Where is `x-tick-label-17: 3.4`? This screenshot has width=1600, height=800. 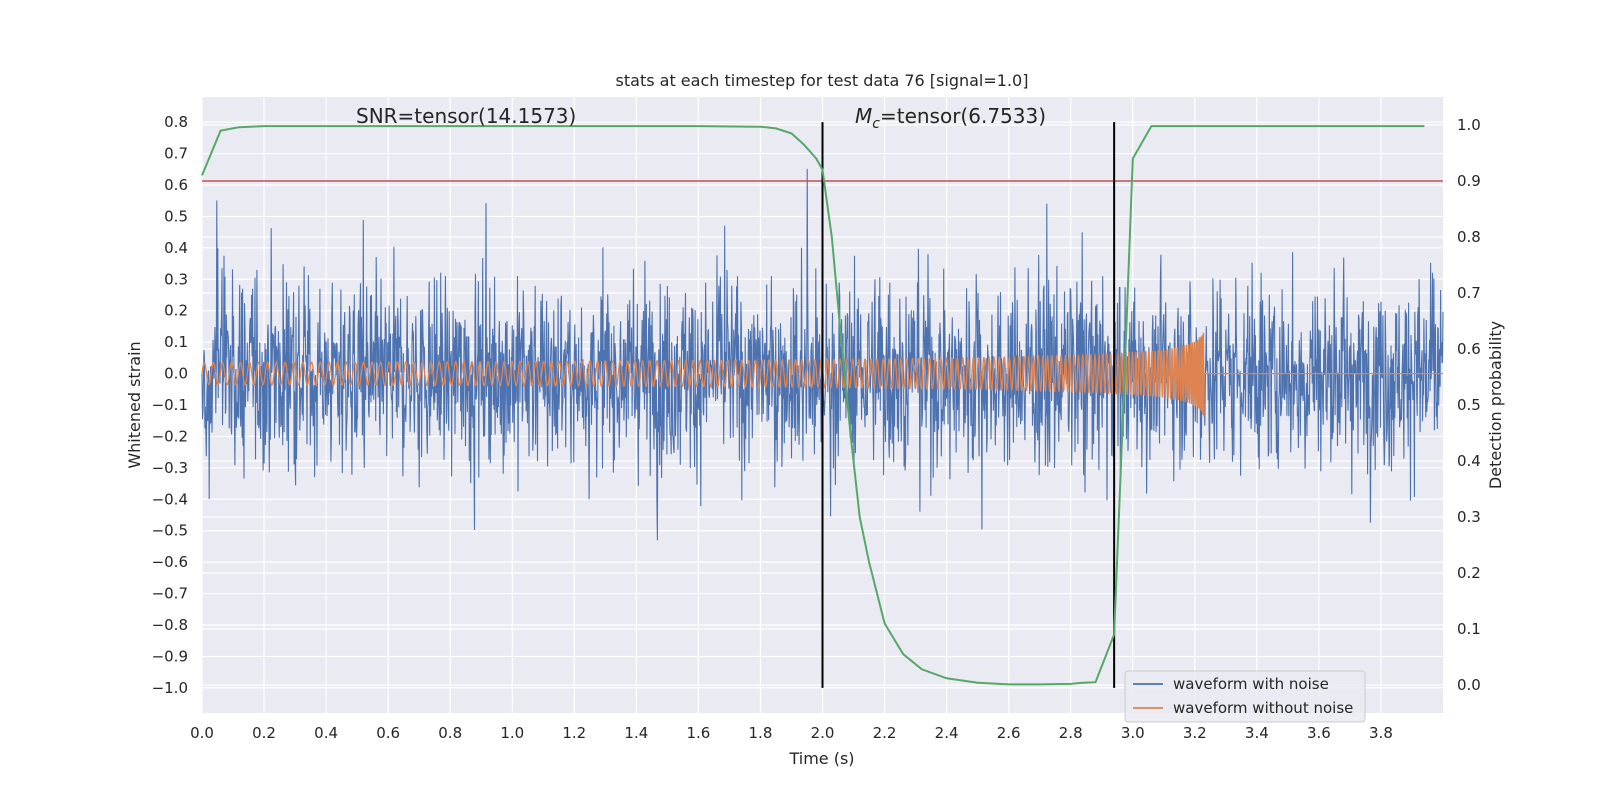
x-tick-label-17: 3.4 is located at coordinates (1257, 733).